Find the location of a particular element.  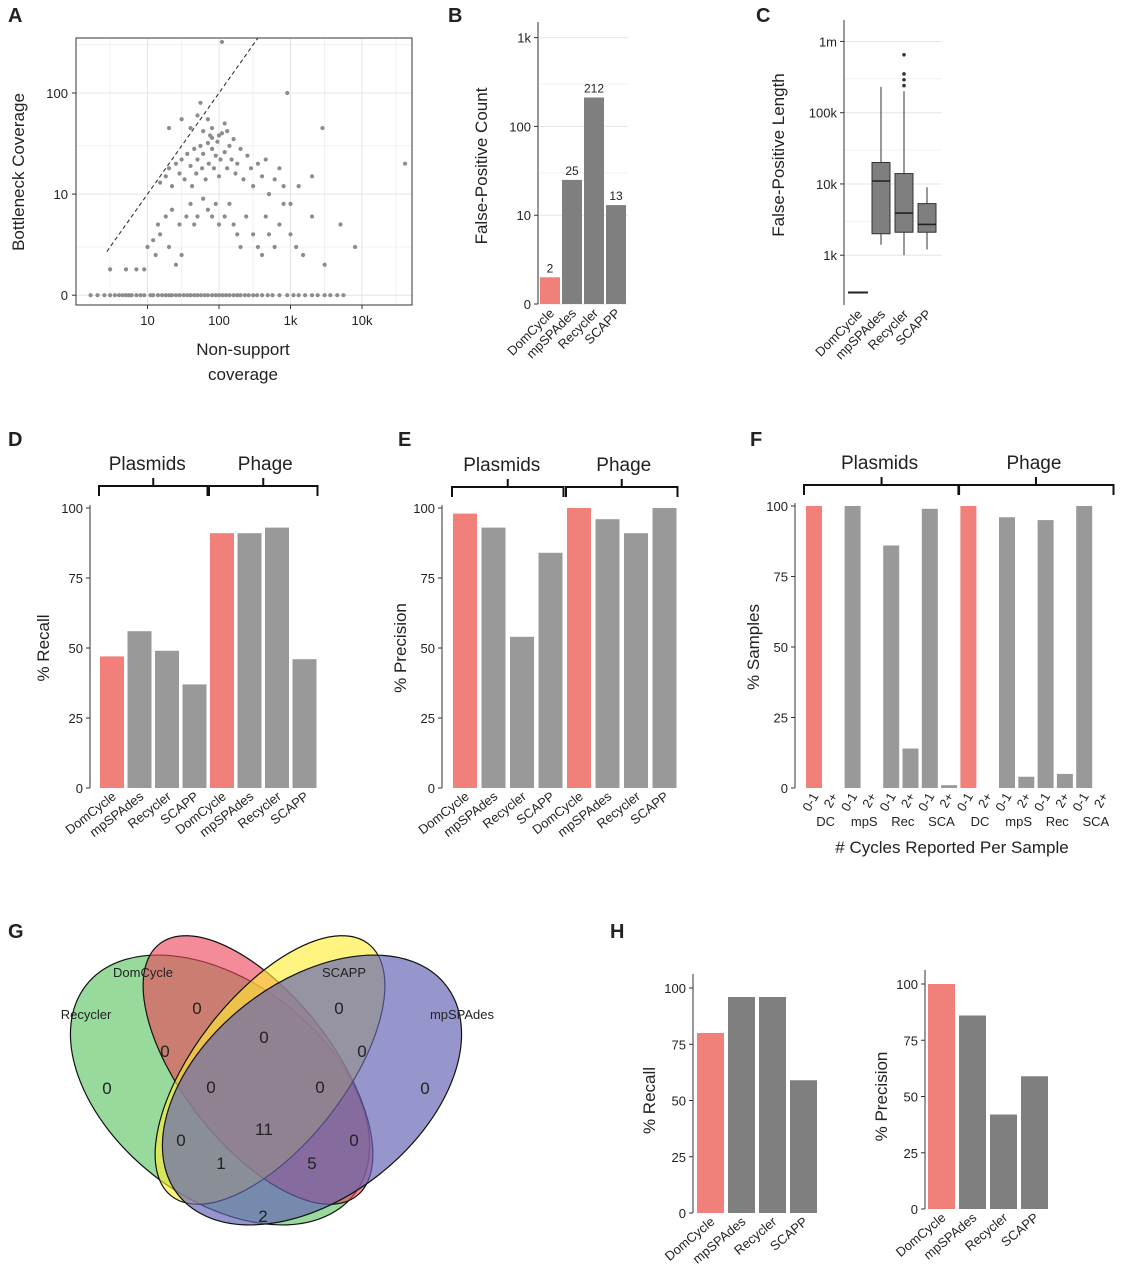

method-label: Rec is located at coordinates (1058, 821).